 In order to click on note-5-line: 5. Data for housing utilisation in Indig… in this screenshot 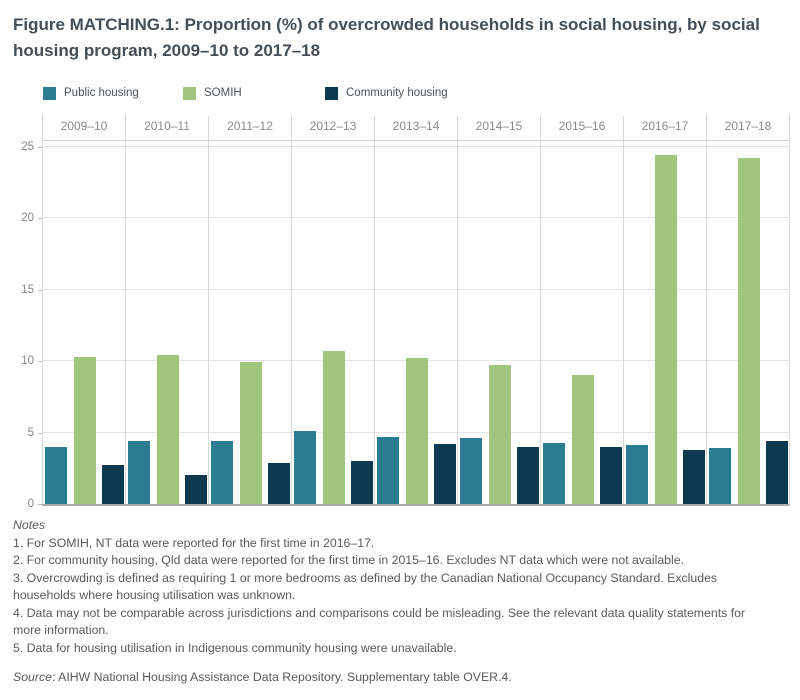, I will do `click(235, 647)`.